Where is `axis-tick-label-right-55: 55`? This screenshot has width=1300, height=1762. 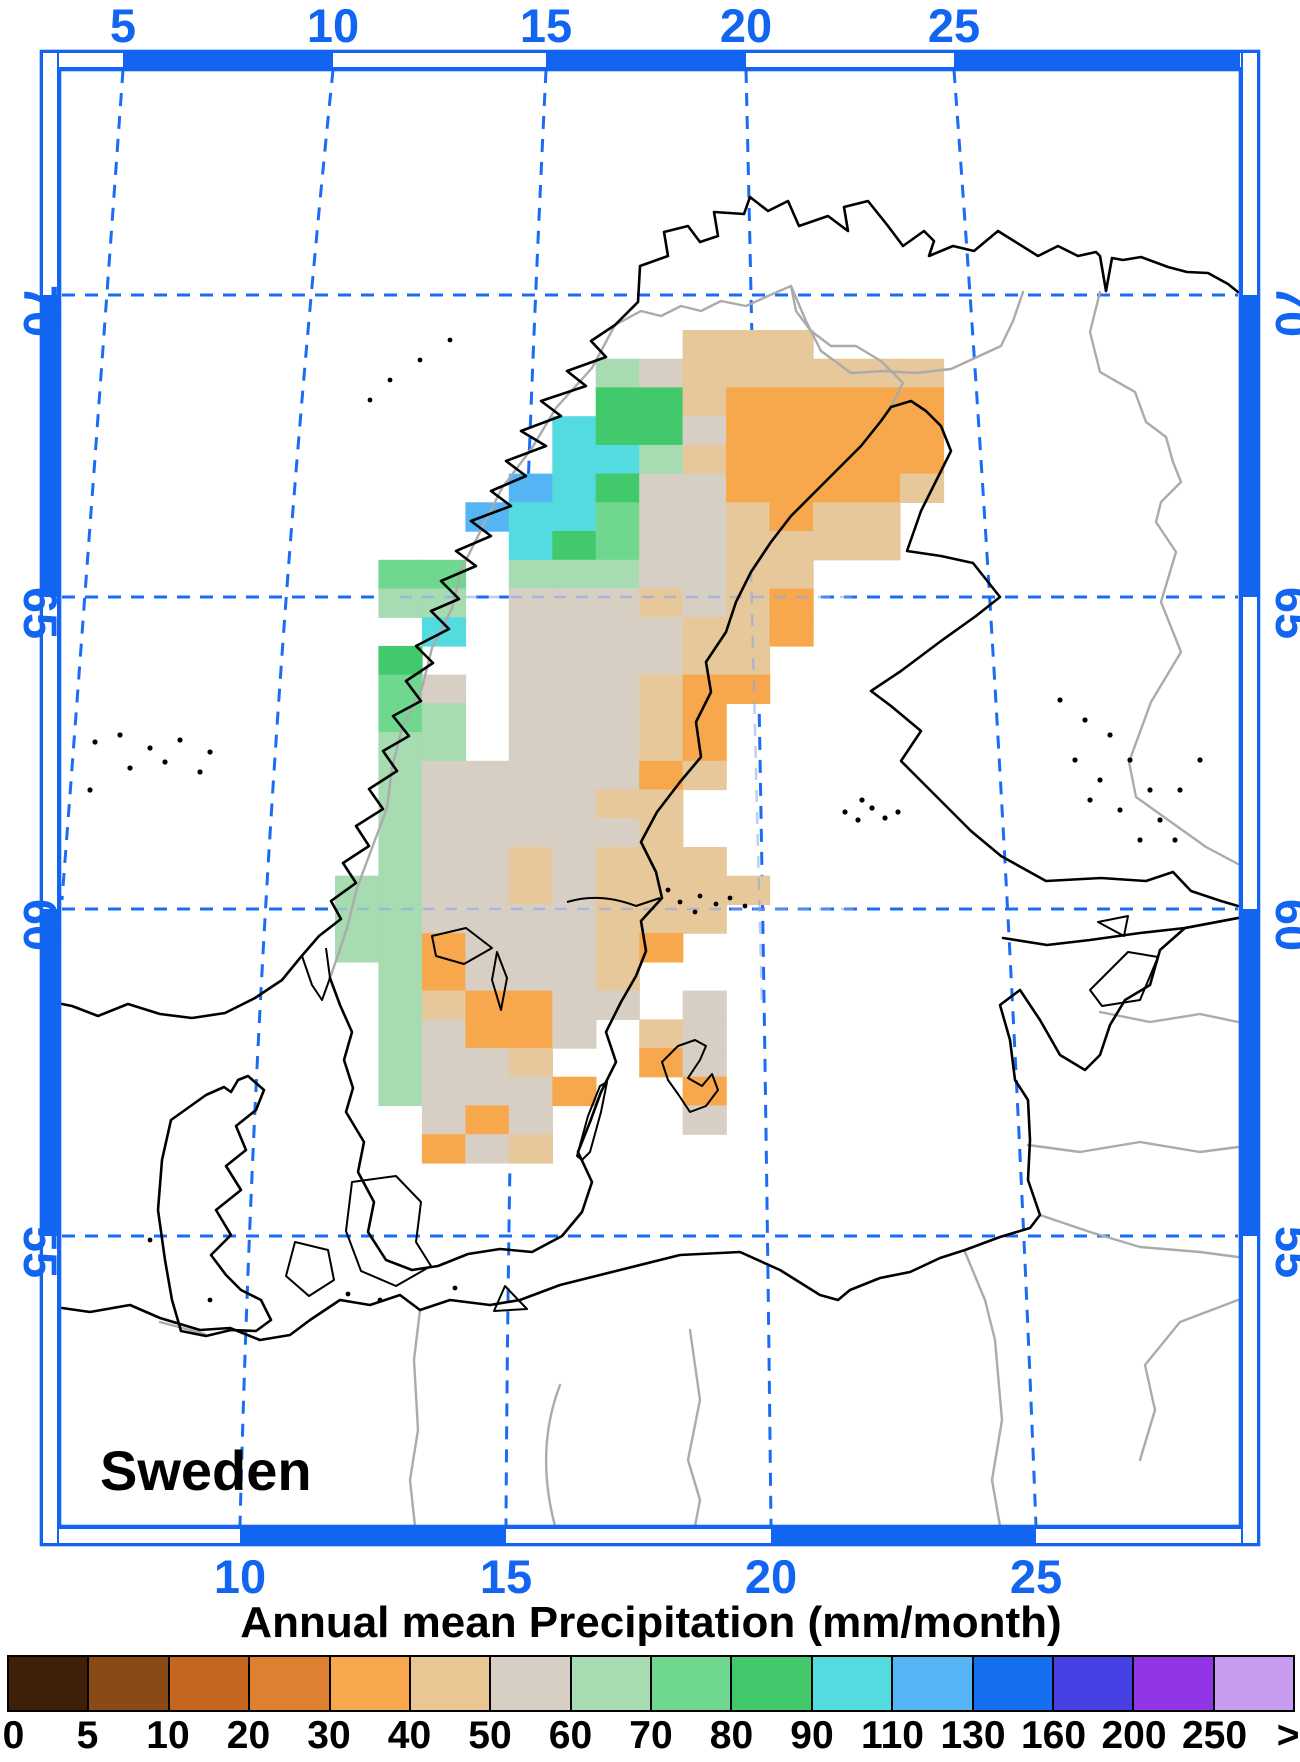
axis-tick-label-right-55: 55 is located at coordinates (1283, 1252).